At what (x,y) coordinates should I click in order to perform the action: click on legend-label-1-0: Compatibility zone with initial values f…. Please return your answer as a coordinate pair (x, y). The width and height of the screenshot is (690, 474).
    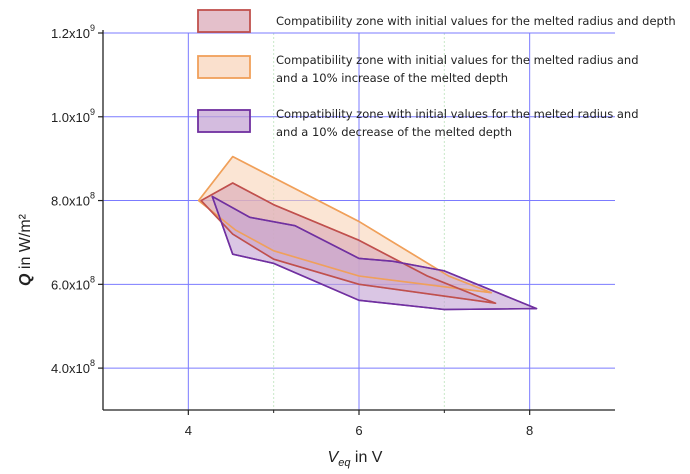
    Looking at the image, I should click on (457, 60).